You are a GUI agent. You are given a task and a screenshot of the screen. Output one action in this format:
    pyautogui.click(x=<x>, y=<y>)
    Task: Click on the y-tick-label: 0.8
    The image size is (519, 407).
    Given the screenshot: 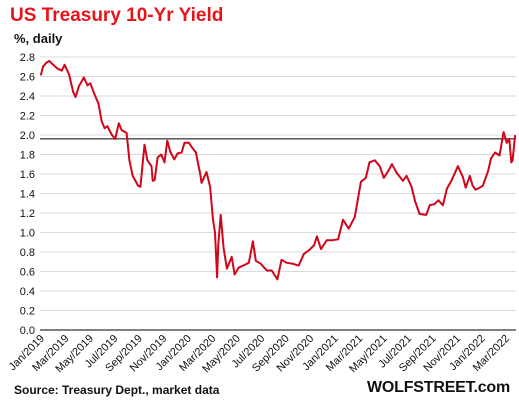 What is the action you would take?
    pyautogui.click(x=27, y=253)
    